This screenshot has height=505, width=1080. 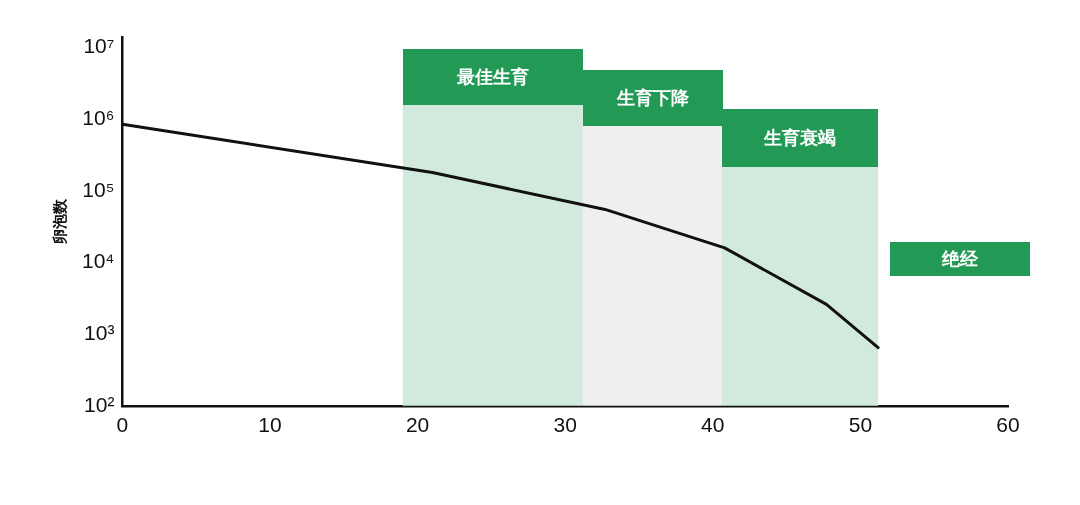 What do you see at coordinates (565, 425) in the screenshot?
I see `x-tick-label: 30` at bounding box center [565, 425].